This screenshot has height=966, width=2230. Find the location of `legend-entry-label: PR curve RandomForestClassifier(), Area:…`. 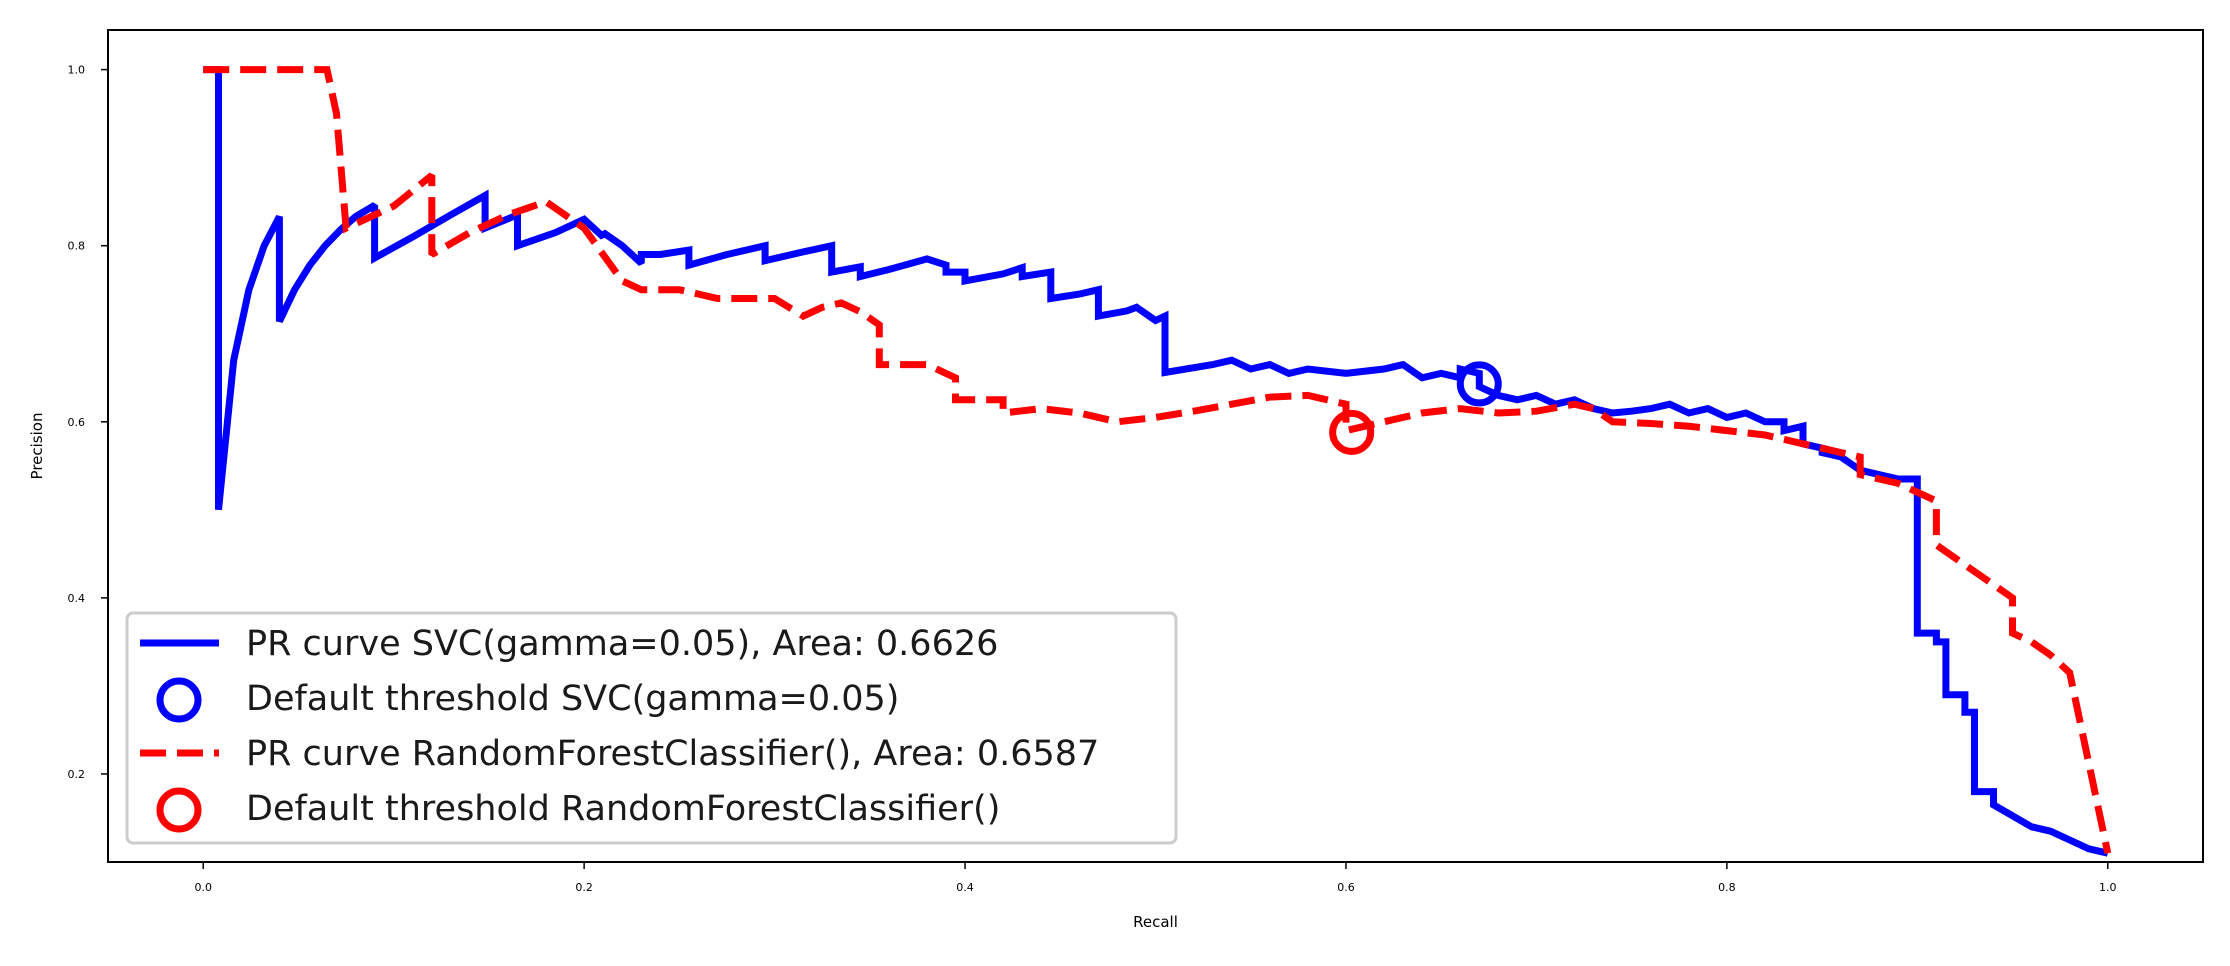

legend-entry-label: PR curve RandomForestClassifier(), Area:… is located at coordinates (672, 754).